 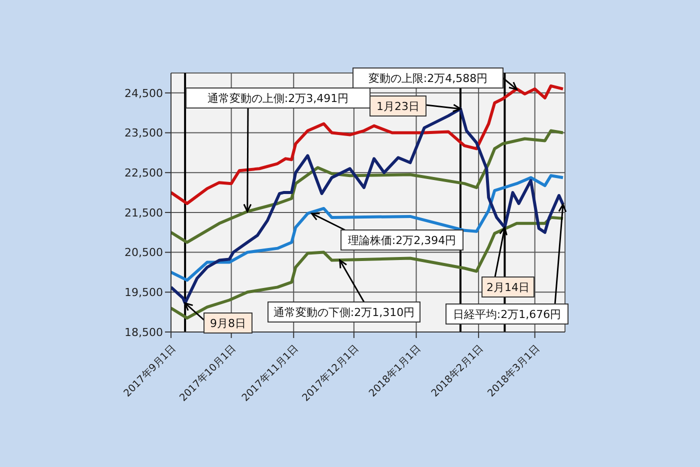 I want to click on annotation: 通常変動の下側:2万1,310円, so click(x=344, y=312).